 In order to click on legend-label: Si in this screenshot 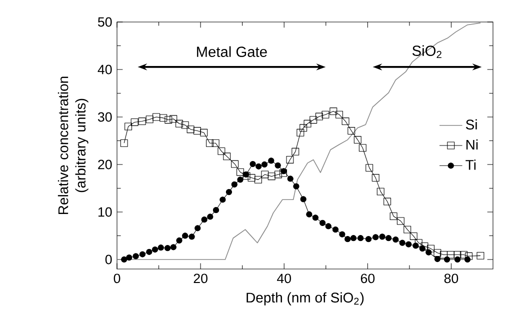, I will do `click(471, 124)`.